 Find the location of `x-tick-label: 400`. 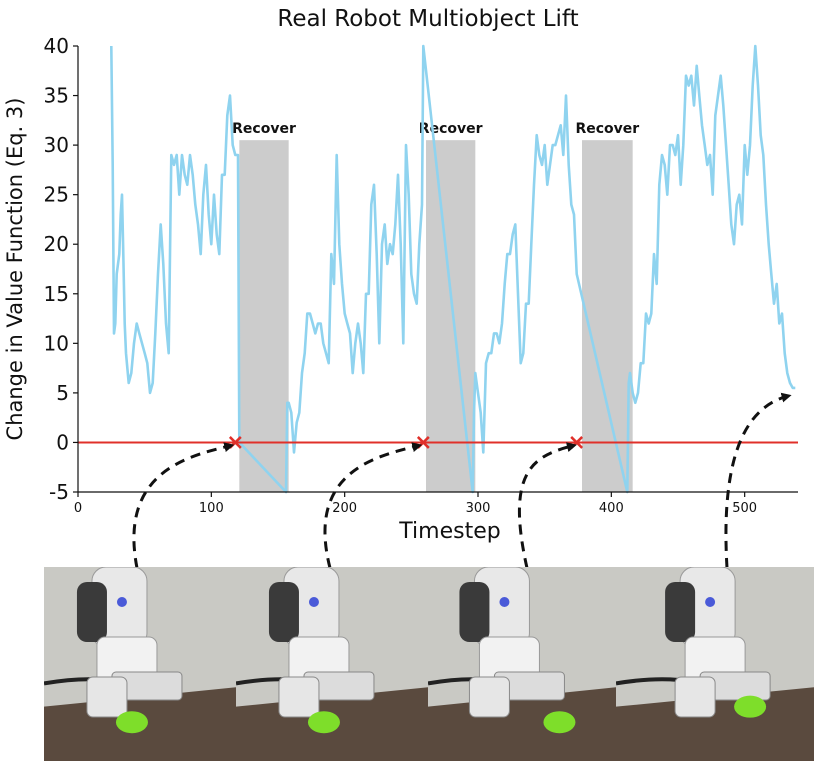

x-tick-label: 400 is located at coordinates (611, 508).